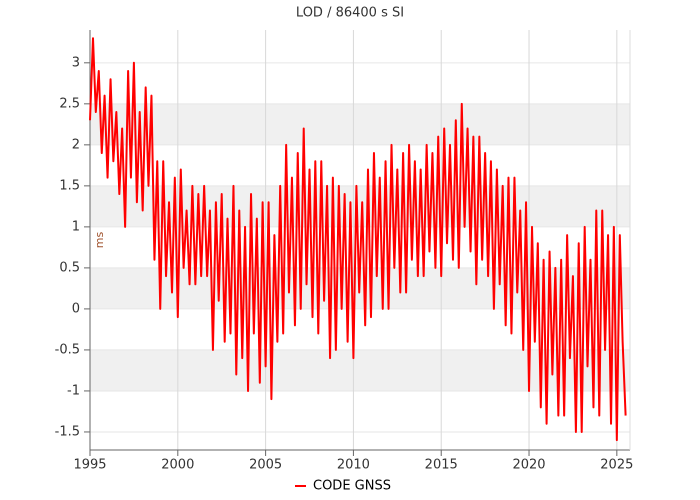 This screenshot has width=700, height=500. I want to click on y-tick-label: 1, so click(76, 226).